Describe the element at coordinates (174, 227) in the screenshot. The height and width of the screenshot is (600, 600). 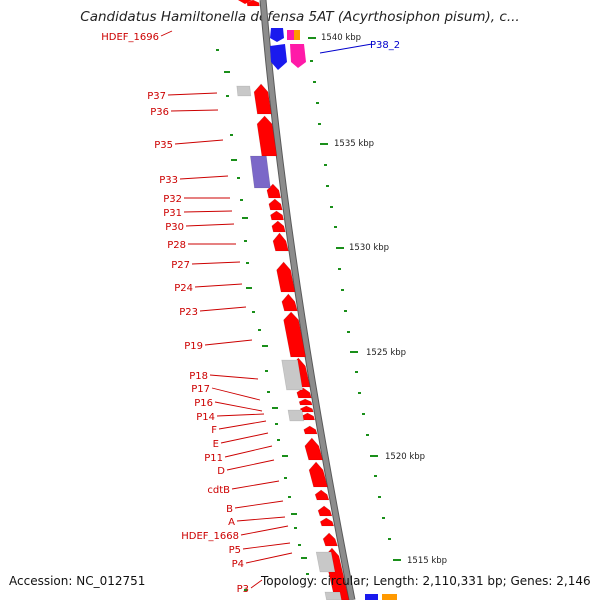
I see `gene-label: P30` at that location.